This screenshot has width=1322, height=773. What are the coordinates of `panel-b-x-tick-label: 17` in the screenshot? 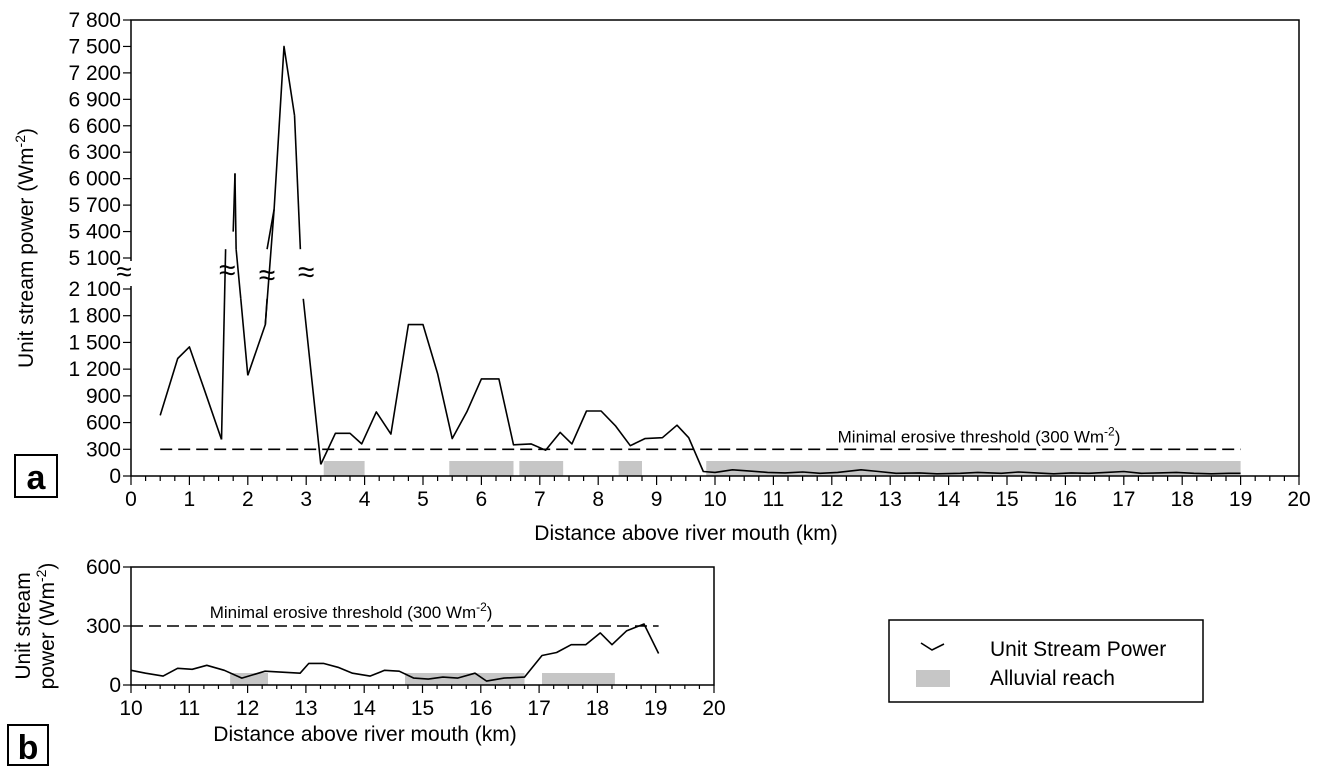 It's located at (538, 708).